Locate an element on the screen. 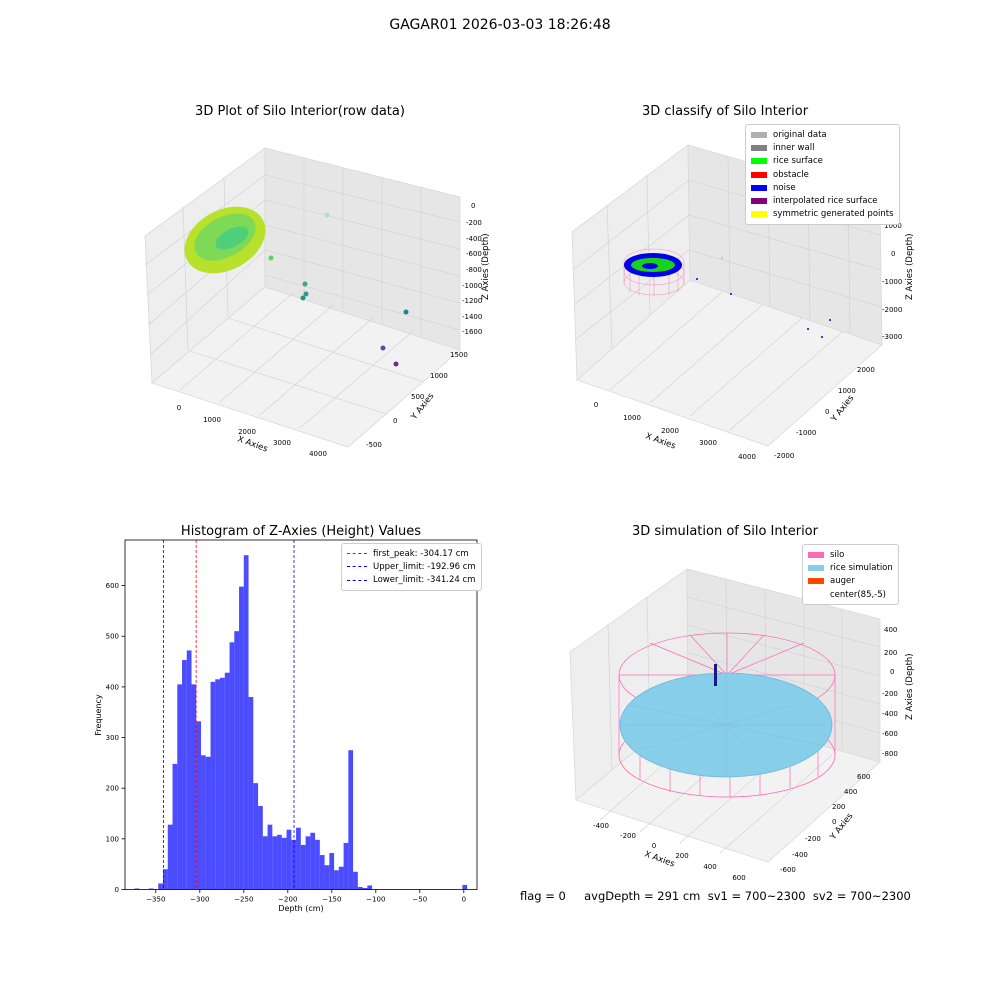 The width and height of the screenshot is (1000, 1000). hist-frame is located at coordinates (301, 714).